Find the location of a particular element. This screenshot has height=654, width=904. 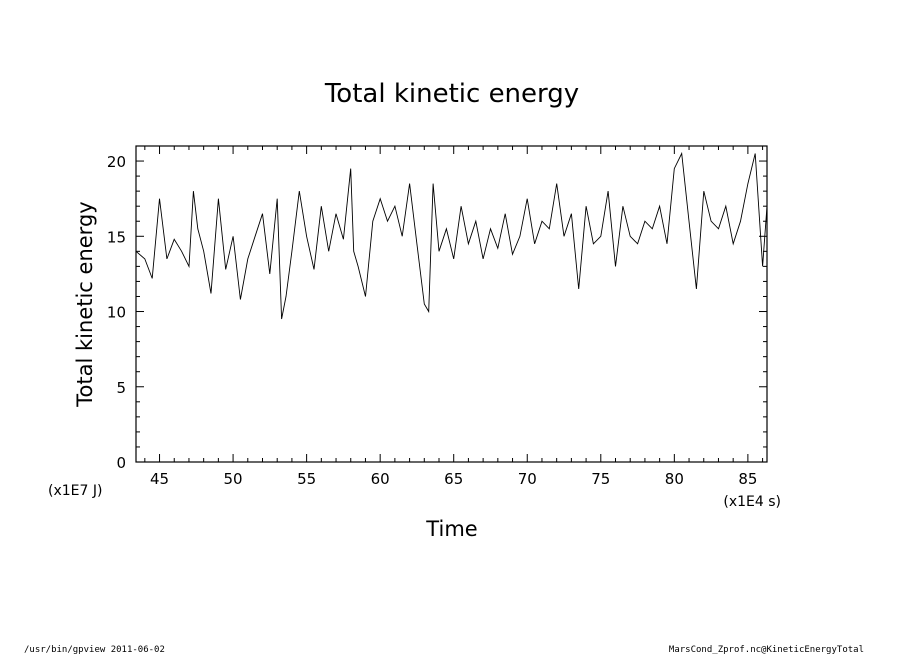

y-axis-title: Total kinetic energy is located at coordinates (85, 304).